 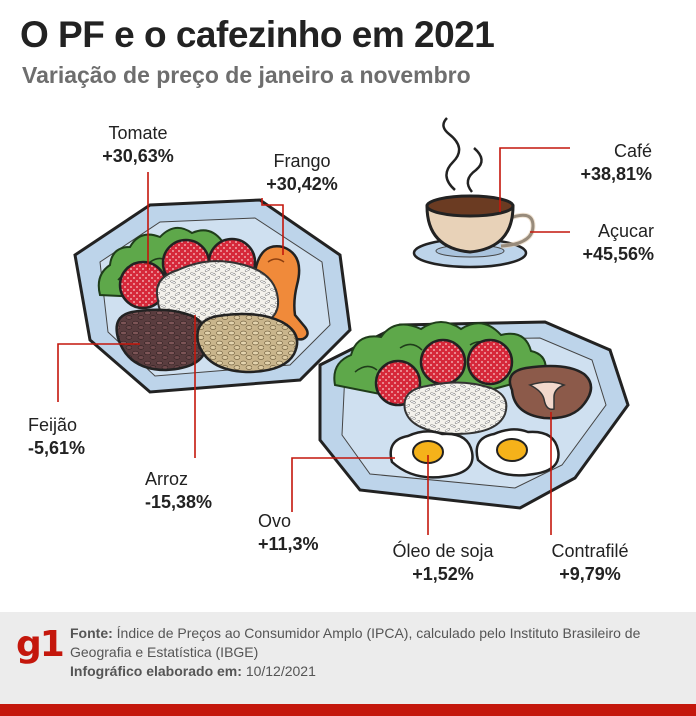 What do you see at coordinates (257, 34) in the screenshot?
I see `infographic-title: O PF e o cafezinho em 2021` at bounding box center [257, 34].